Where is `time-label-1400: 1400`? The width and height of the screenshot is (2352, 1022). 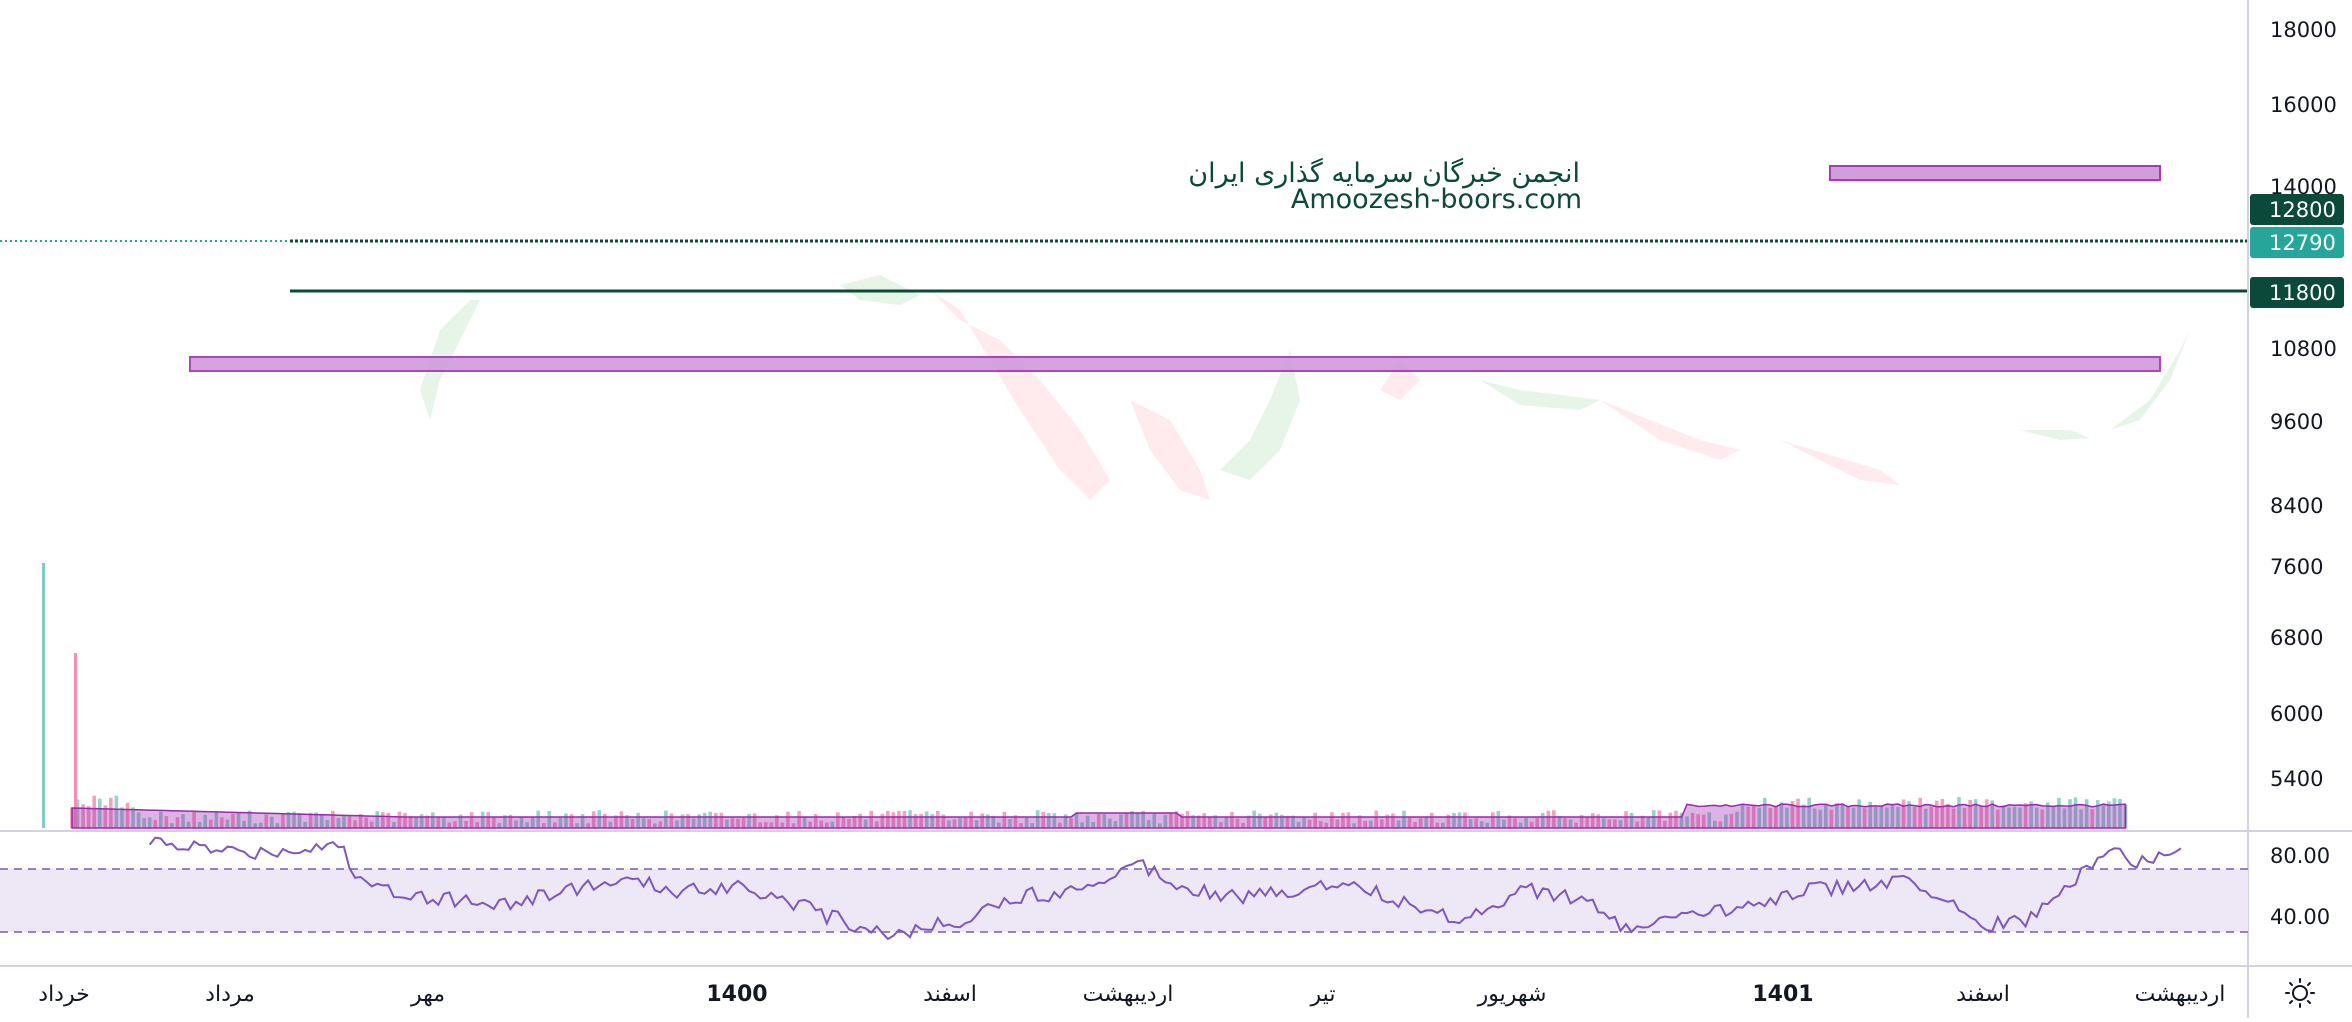
time-label-1400: 1400 is located at coordinates (736, 994).